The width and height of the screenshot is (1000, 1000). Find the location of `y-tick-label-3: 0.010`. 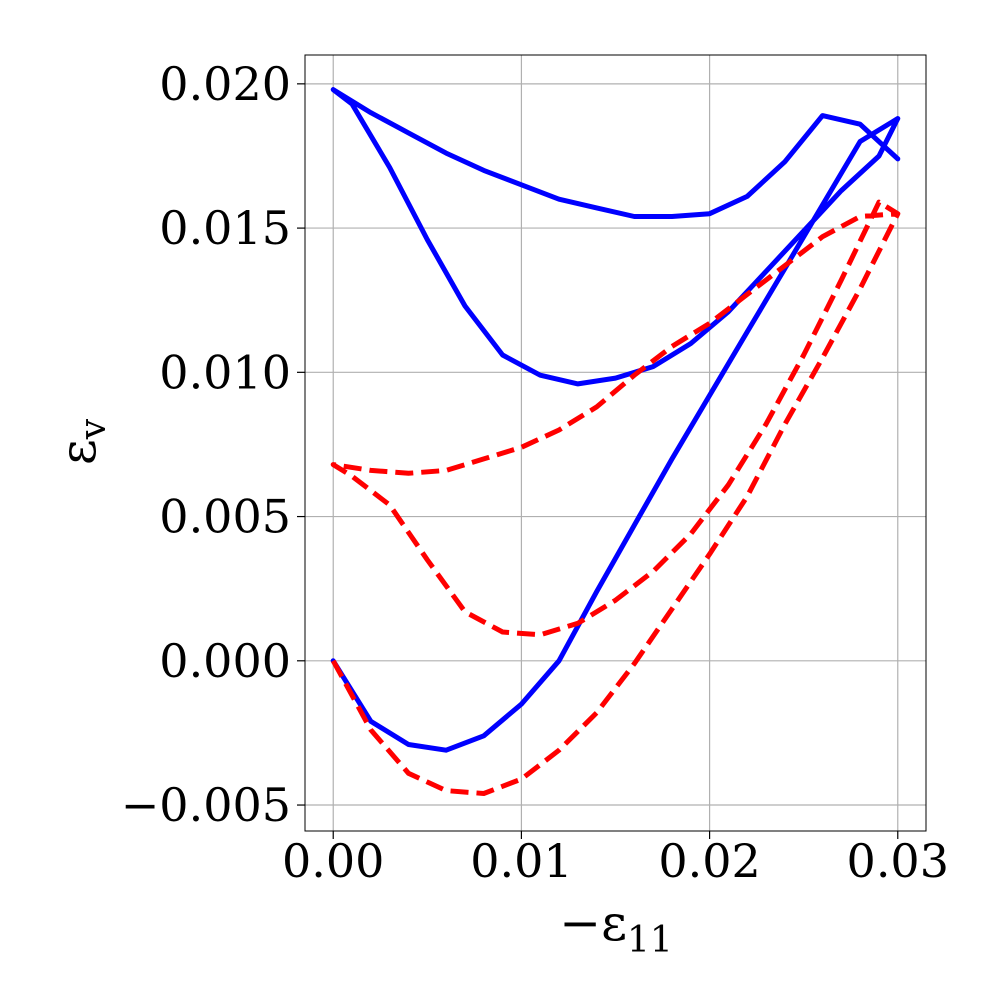

y-tick-label-3: 0.010 is located at coordinates (225, 372).